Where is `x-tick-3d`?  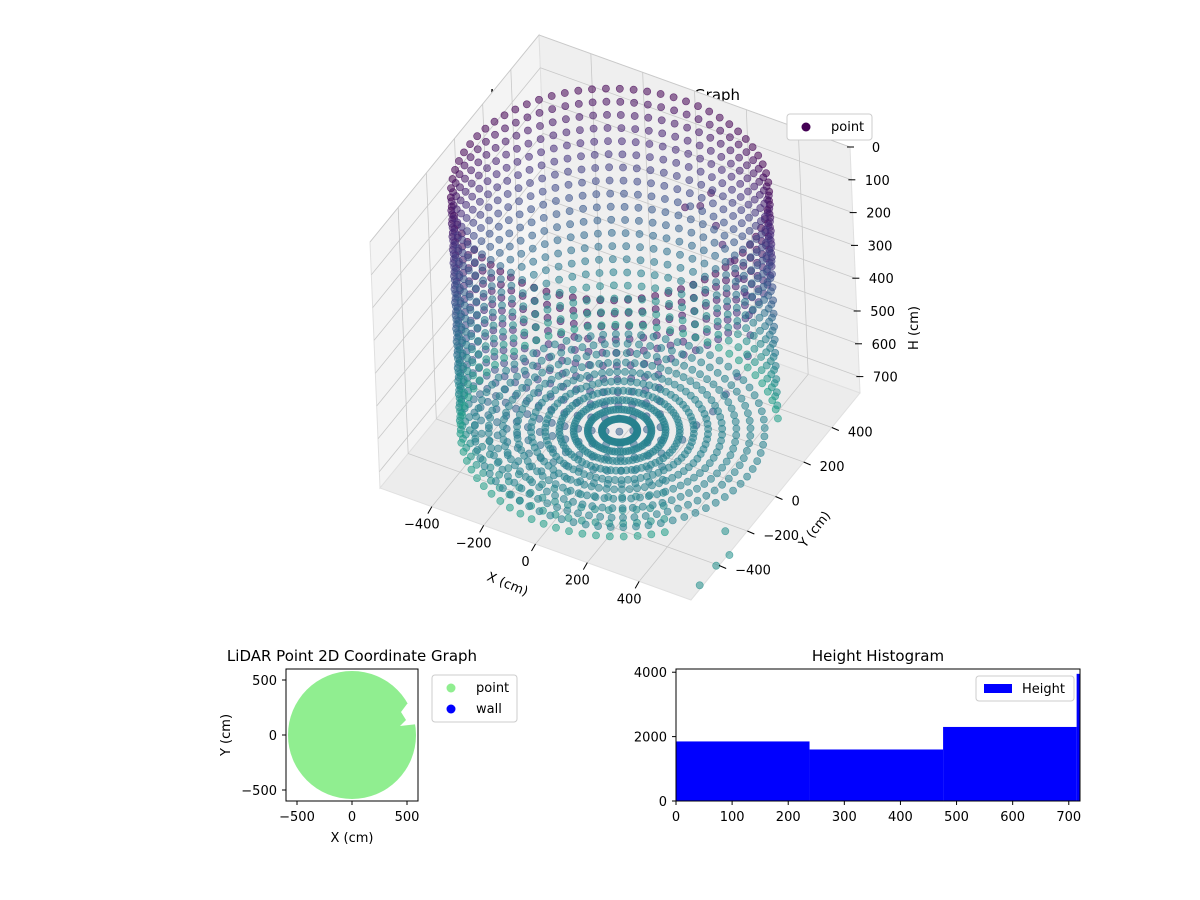 x-tick-3d is located at coordinates (533, 547).